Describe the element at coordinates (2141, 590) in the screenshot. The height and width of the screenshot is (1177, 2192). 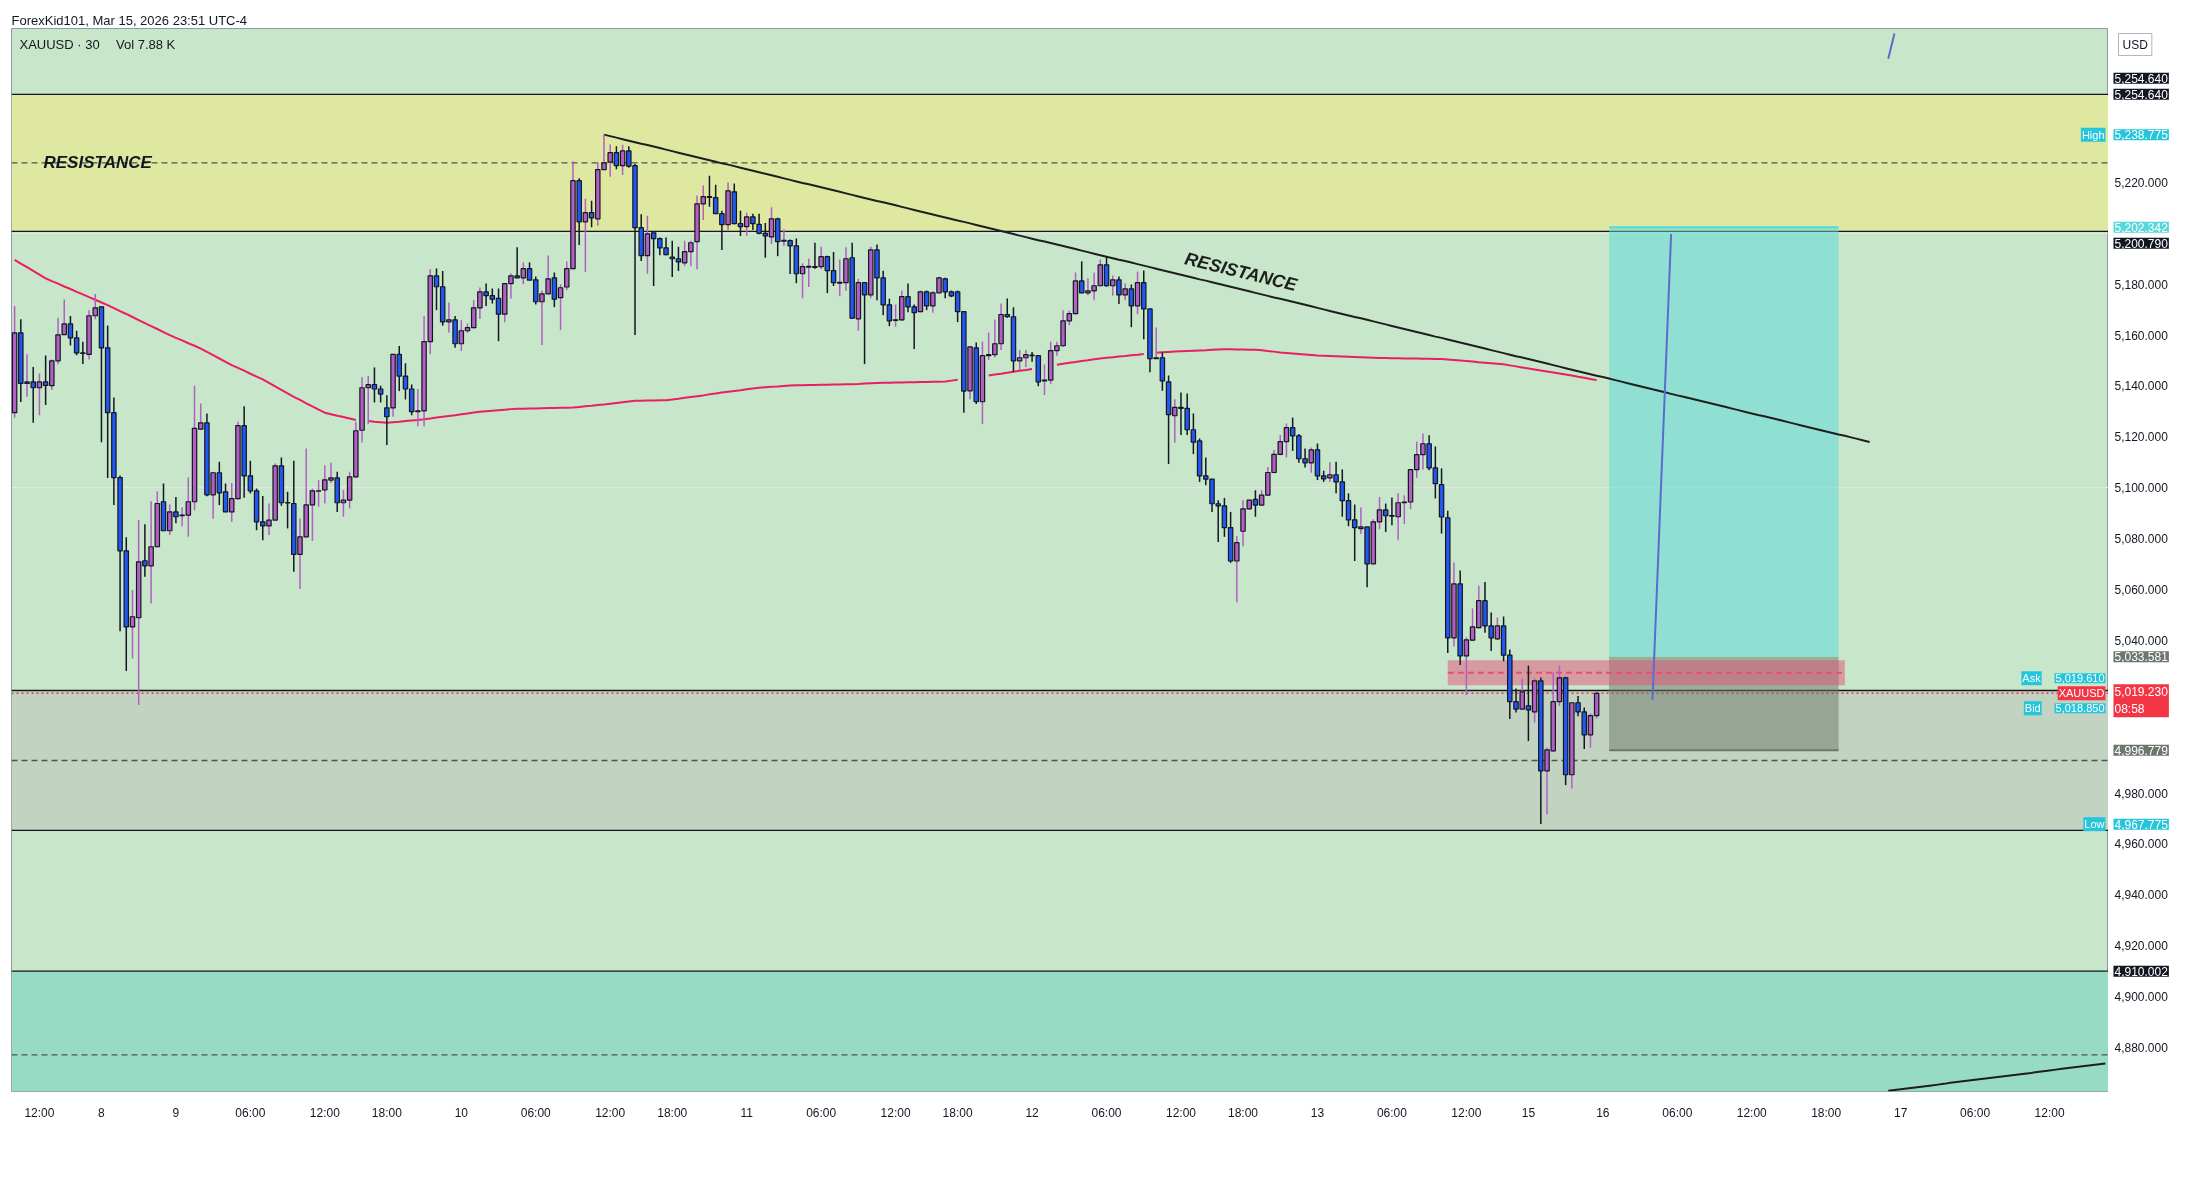
I see `y-tick-label: 5,060.000` at that location.